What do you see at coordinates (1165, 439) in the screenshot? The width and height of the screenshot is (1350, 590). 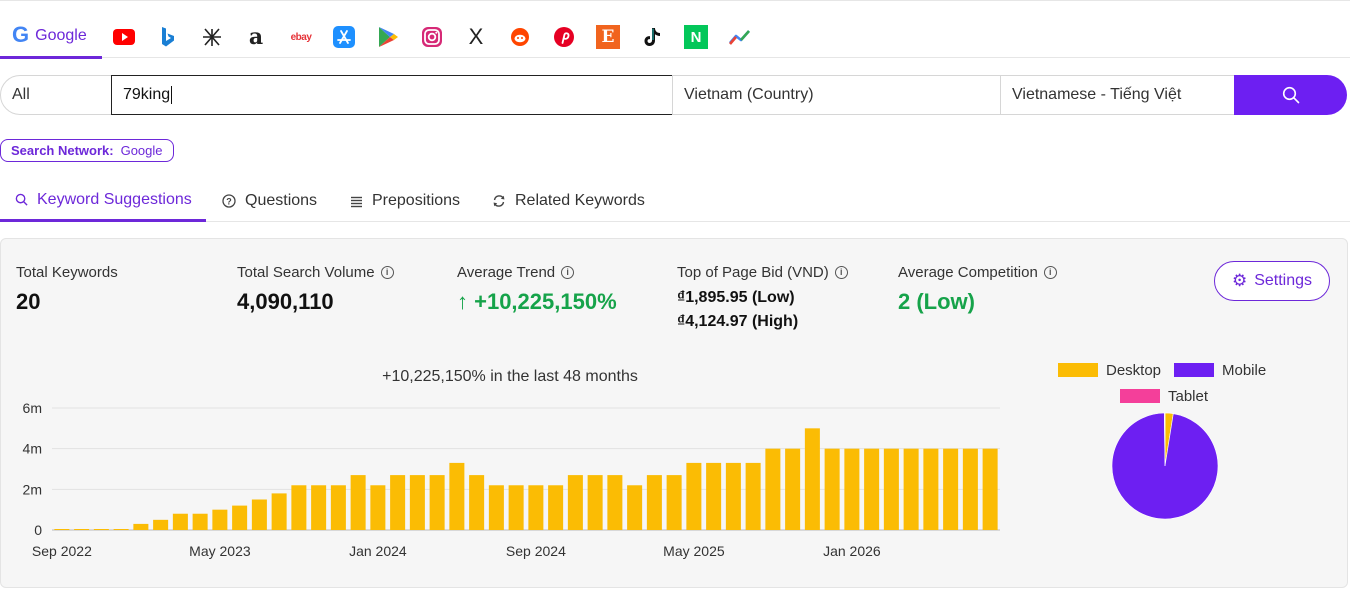 I see `pie-slice` at bounding box center [1165, 439].